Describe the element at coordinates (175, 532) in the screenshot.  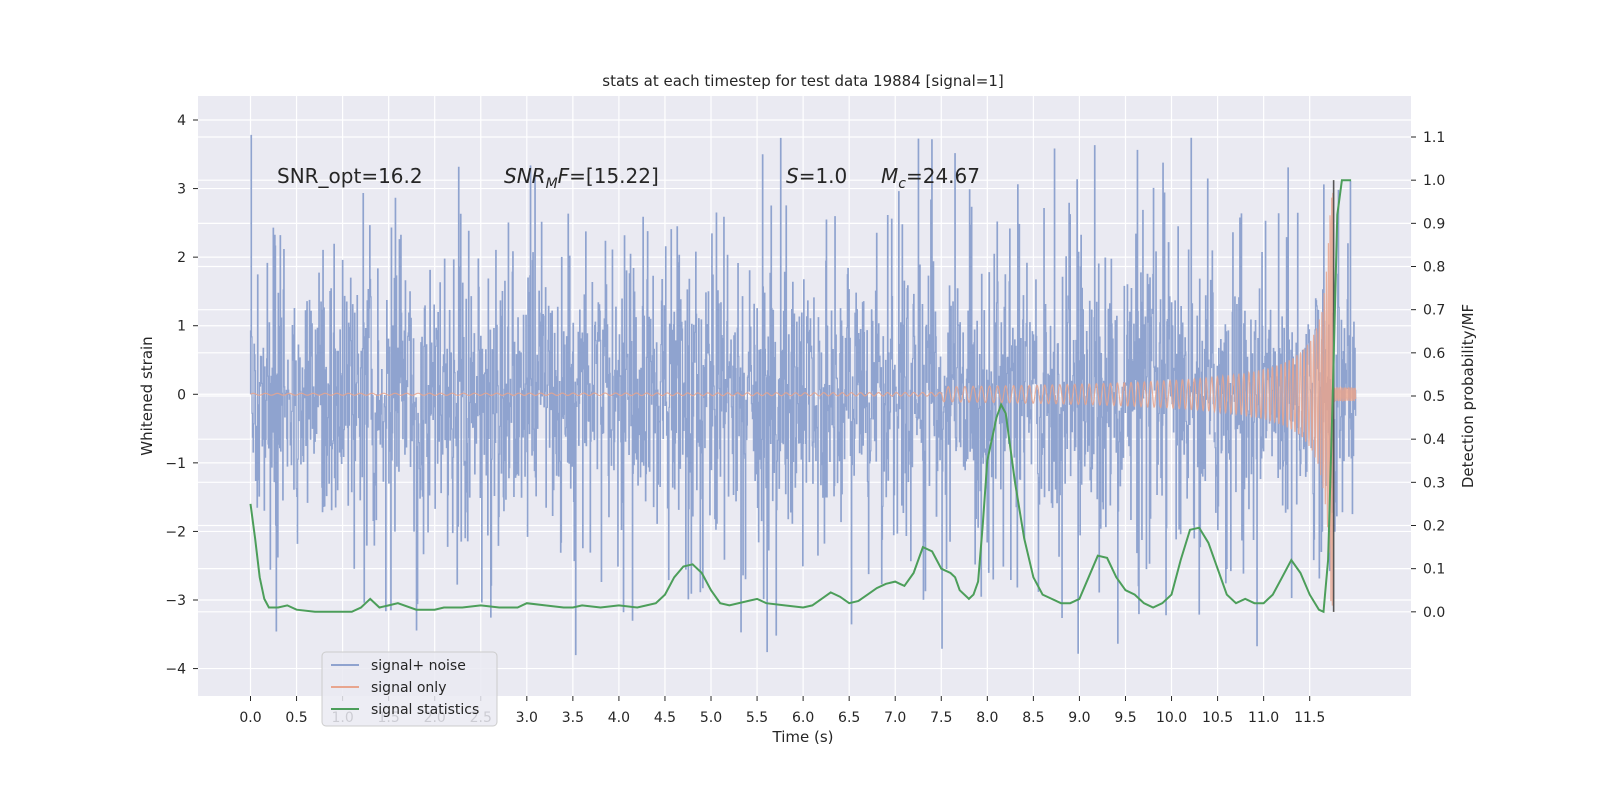
I see `y-tick-label: −2` at that location.